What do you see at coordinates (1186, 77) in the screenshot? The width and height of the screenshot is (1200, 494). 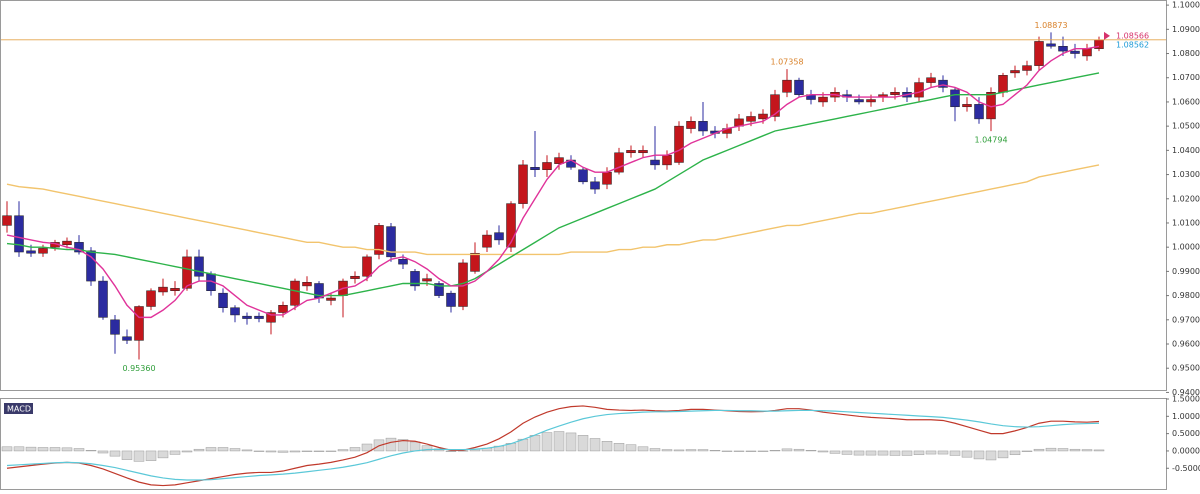 I see `y-tick-label: 1.07000` at bounding box center [1186, 77].